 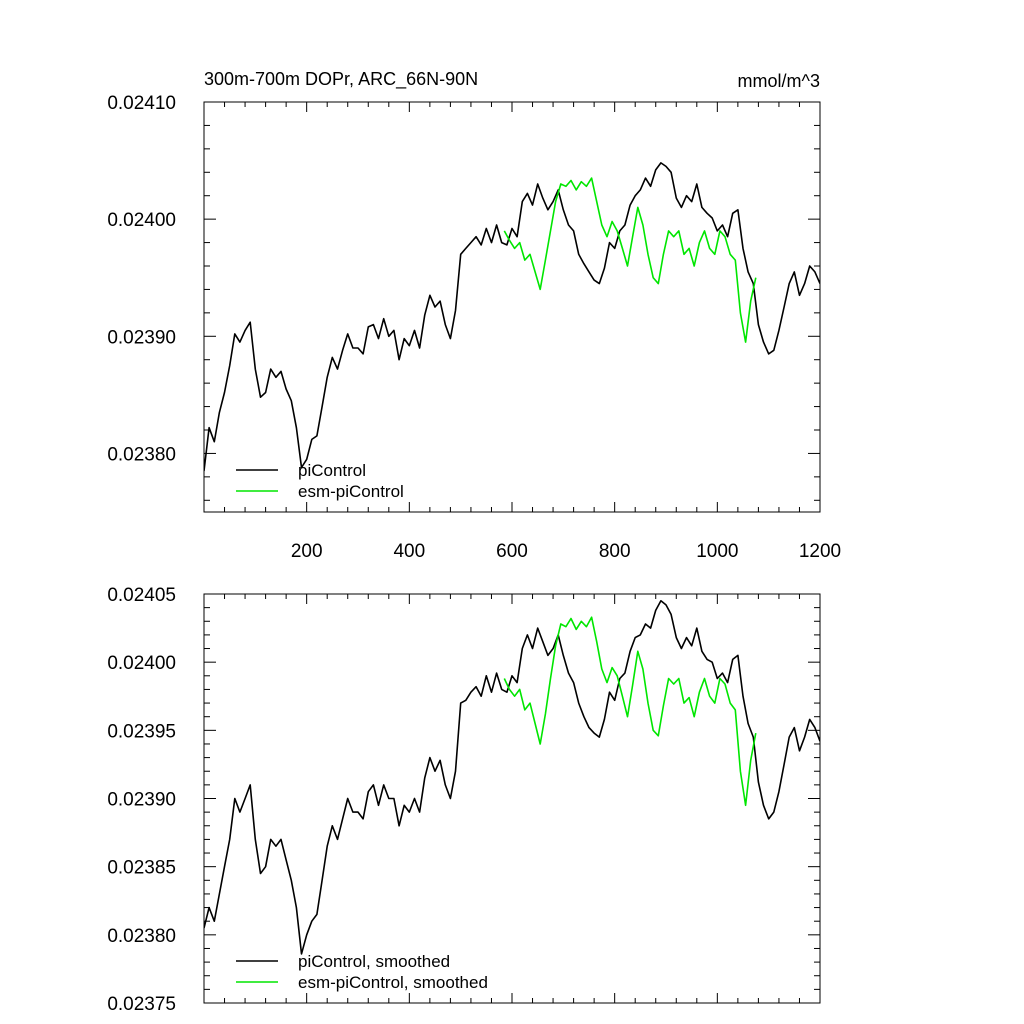 What do you see at coordinates (141, 103) in the screenshot?
I see `y-tick-label: 0.02410` at bounding box center [141, 103].